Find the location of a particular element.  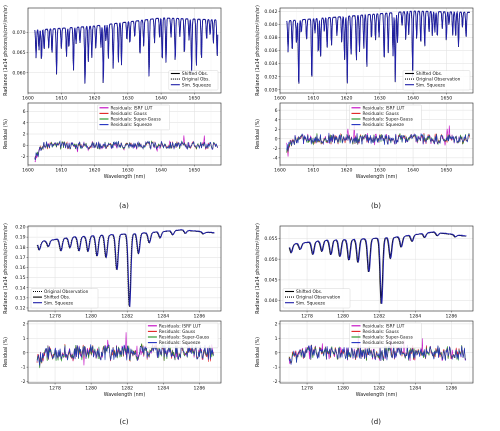

y-tick-label: 0.13 is located at coordinates (20, 298).